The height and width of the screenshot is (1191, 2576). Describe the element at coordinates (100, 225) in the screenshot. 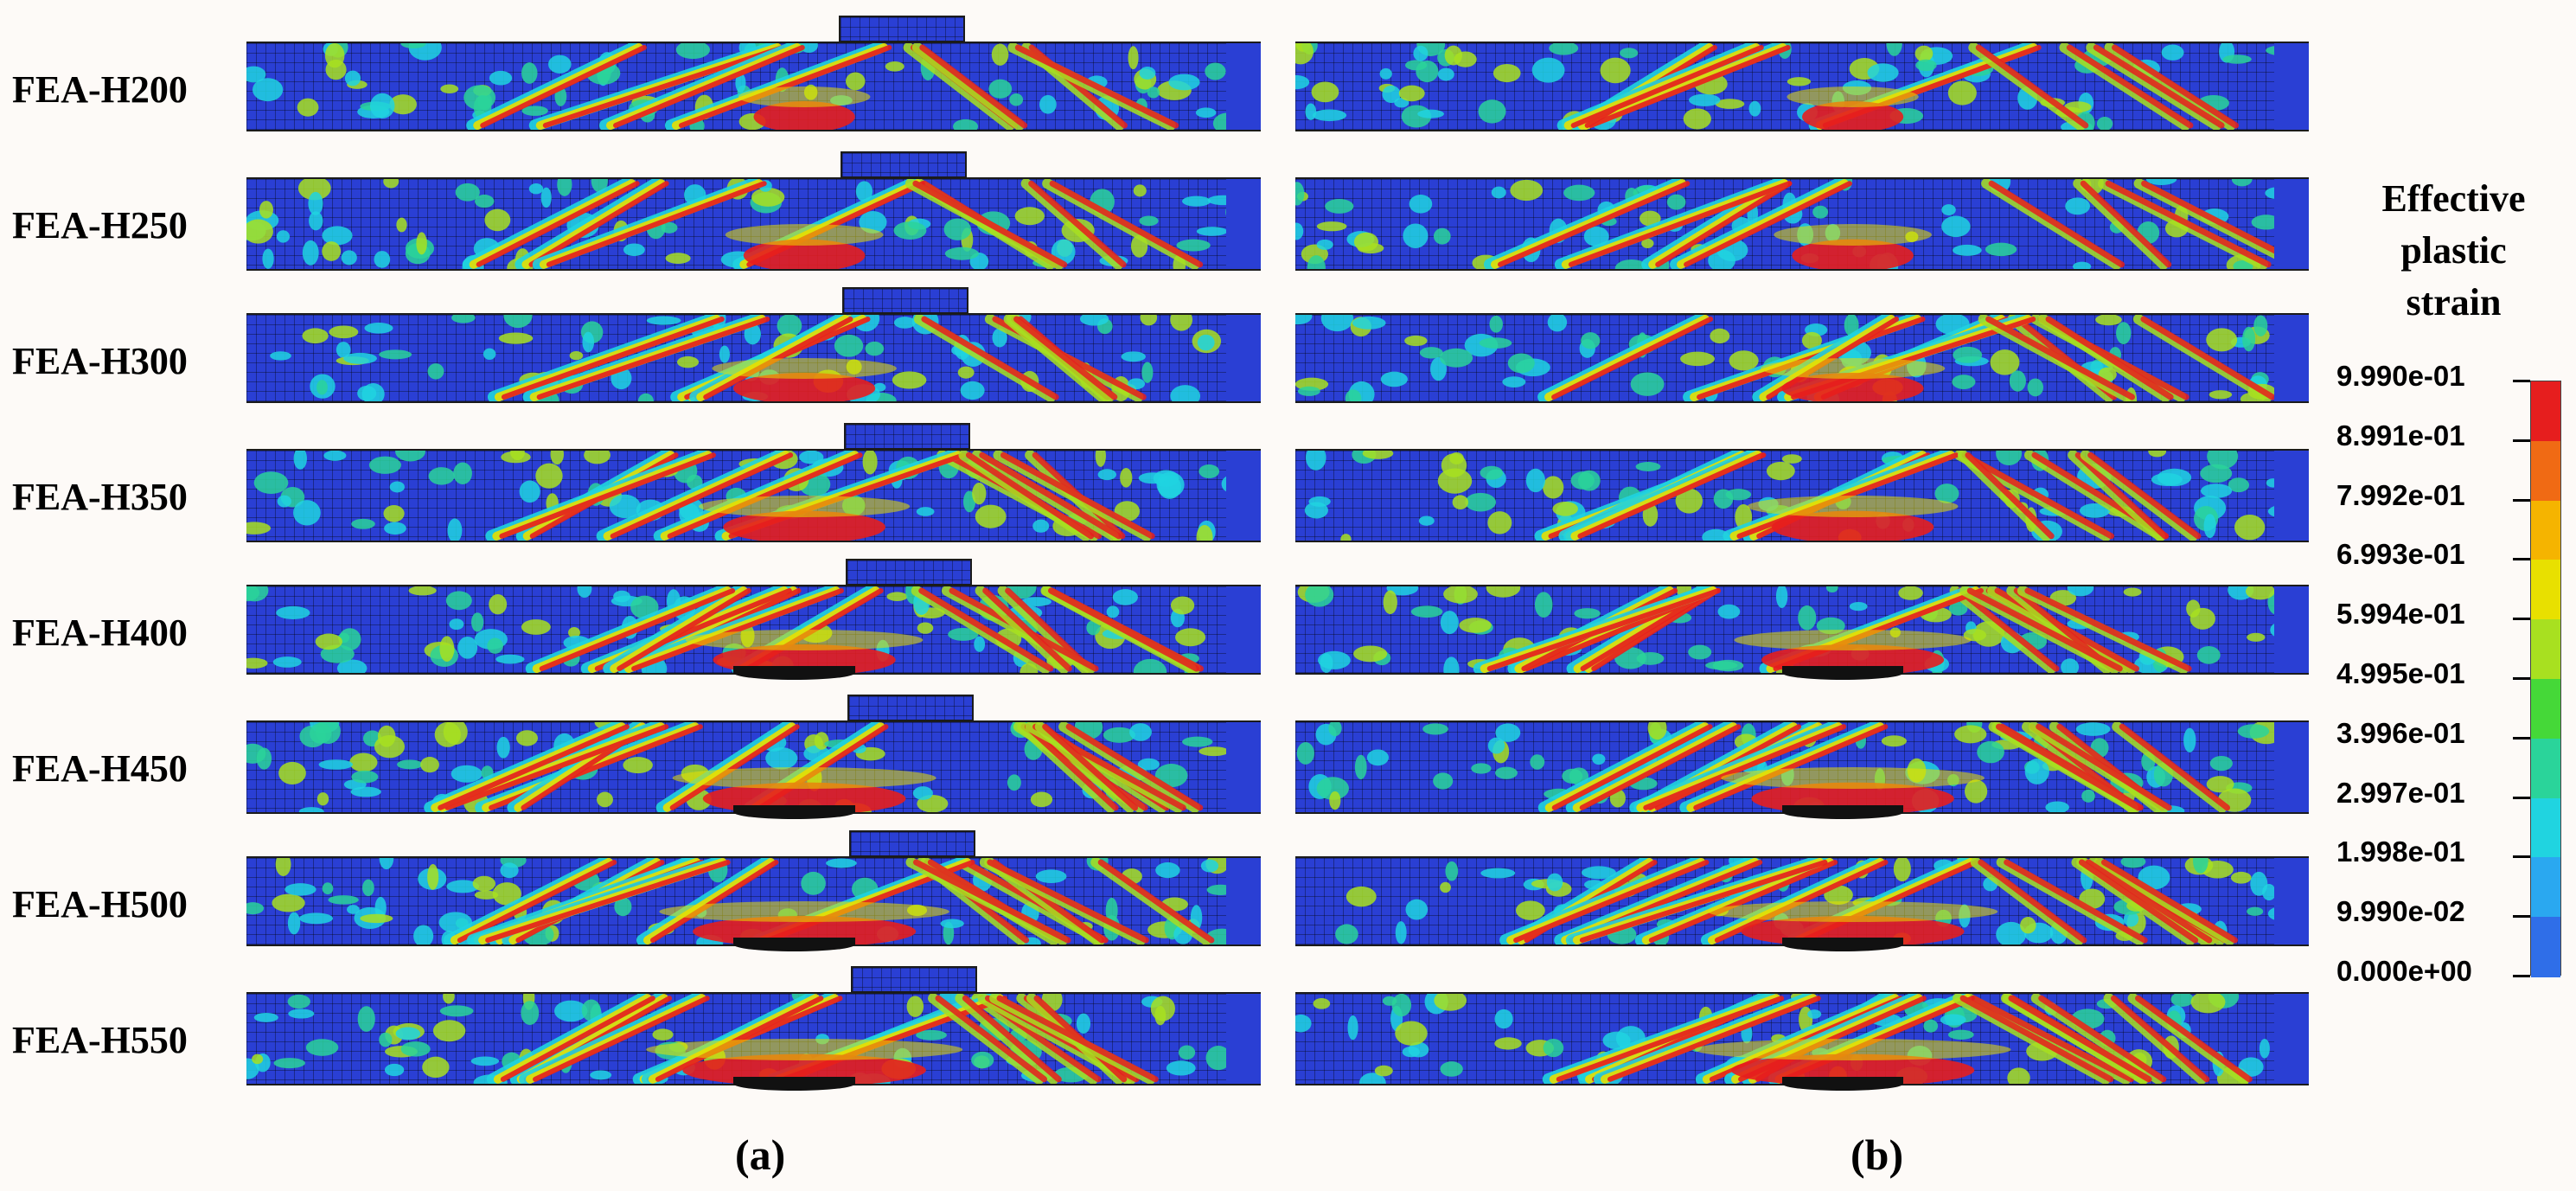

I see `row-label: FEA-H250` at that location.